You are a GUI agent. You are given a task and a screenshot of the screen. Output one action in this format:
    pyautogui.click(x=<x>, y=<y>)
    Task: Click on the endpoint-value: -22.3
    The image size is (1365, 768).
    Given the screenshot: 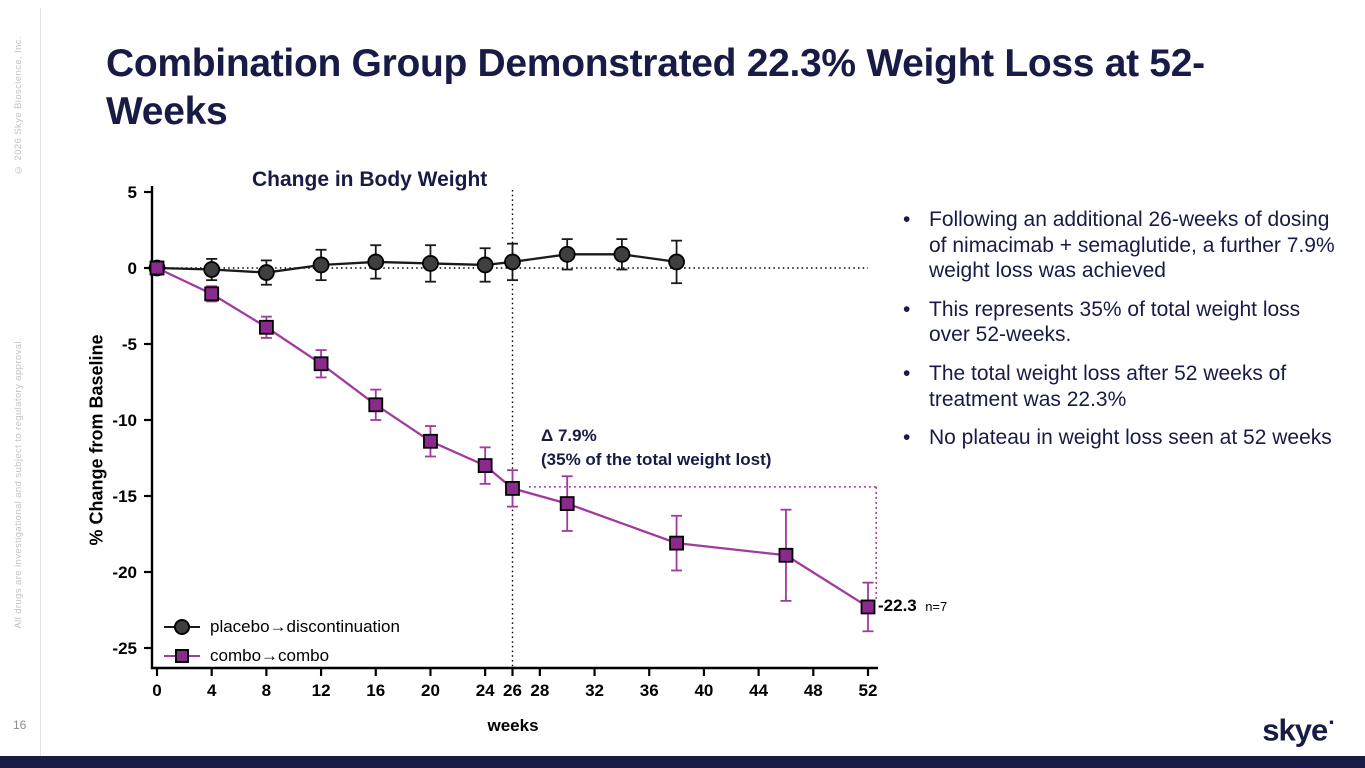 What is the action you would take?
    pyautogui.click(x=897, y=605)
    